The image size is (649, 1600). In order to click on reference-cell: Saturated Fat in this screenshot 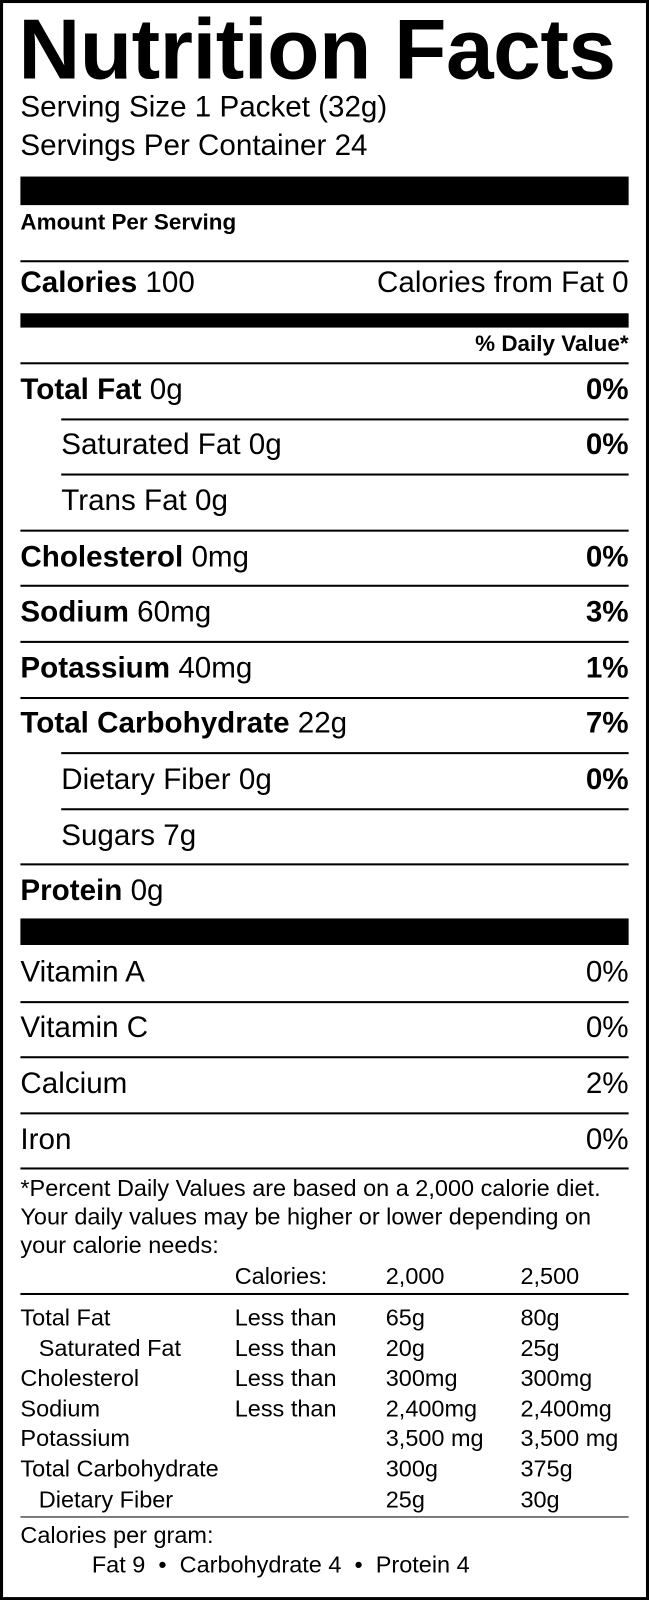, I will do `click(109, 1347)`.